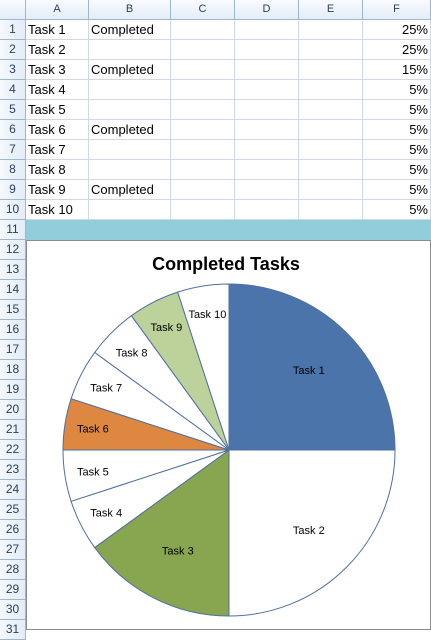 Image resolution: width=431 pixels, height=640 pixels. I want to click on row-header-5: 5, so click(13, 110).